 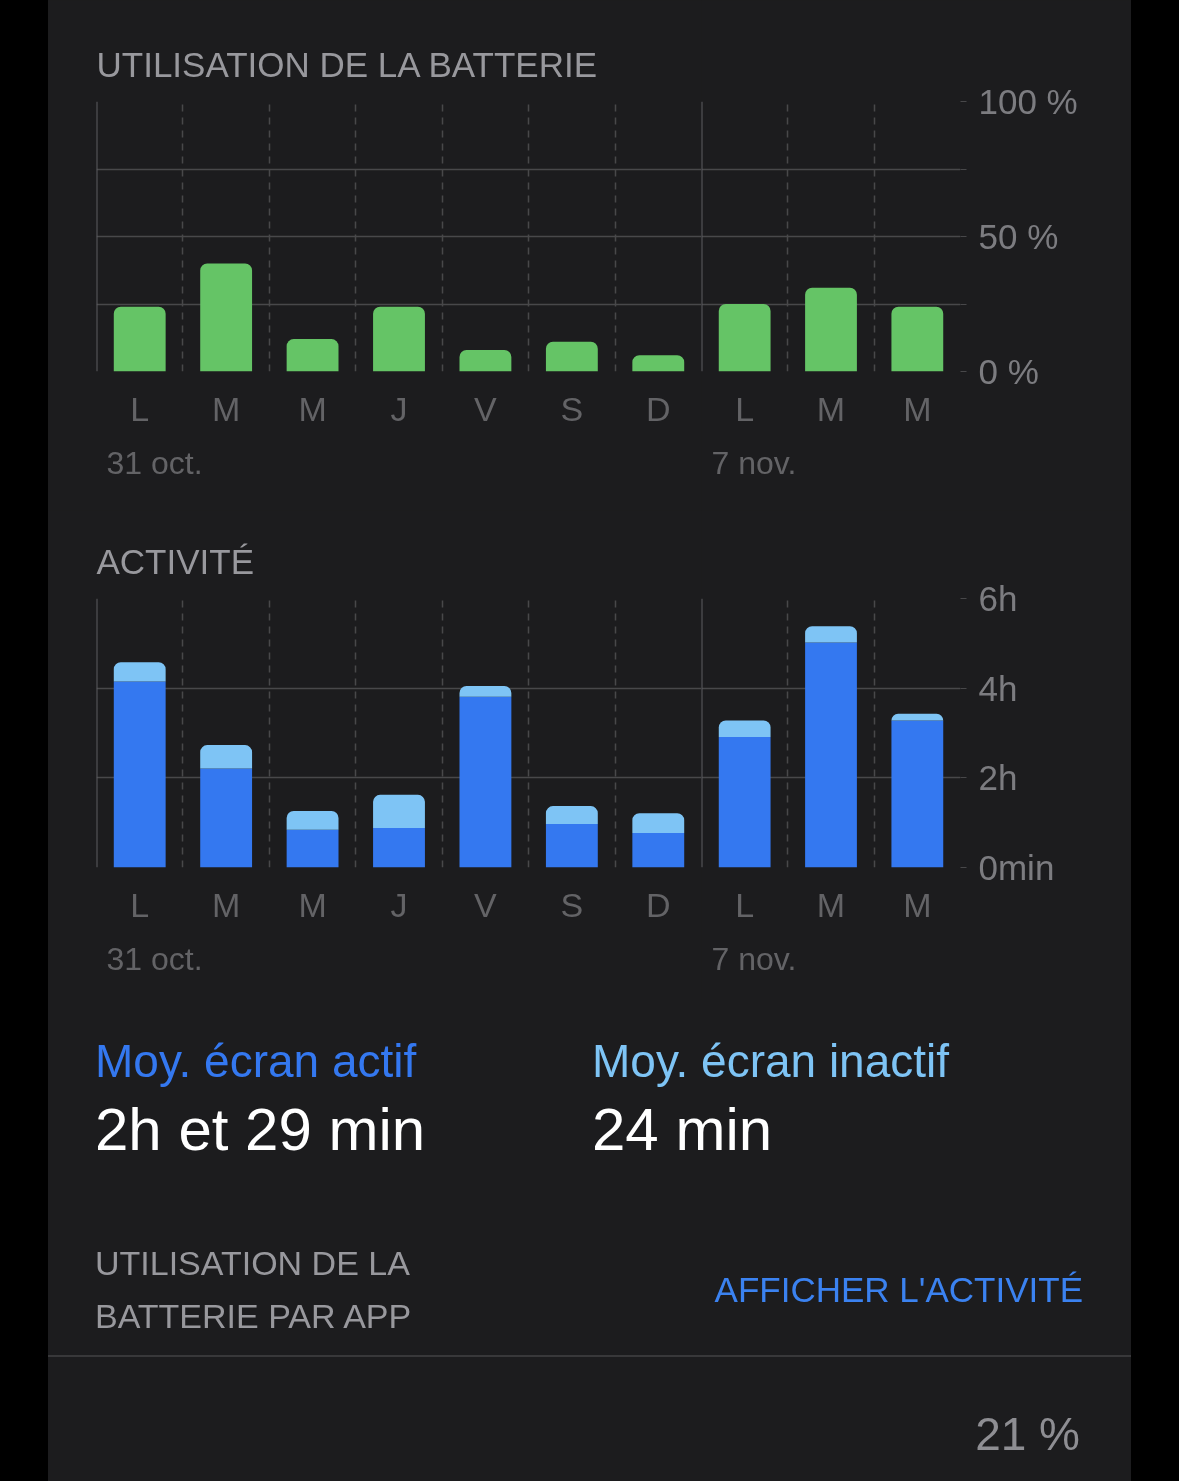 I want to click on text: AFFICHER L'ACTIVITÉ, so click(x=898, y=1290).